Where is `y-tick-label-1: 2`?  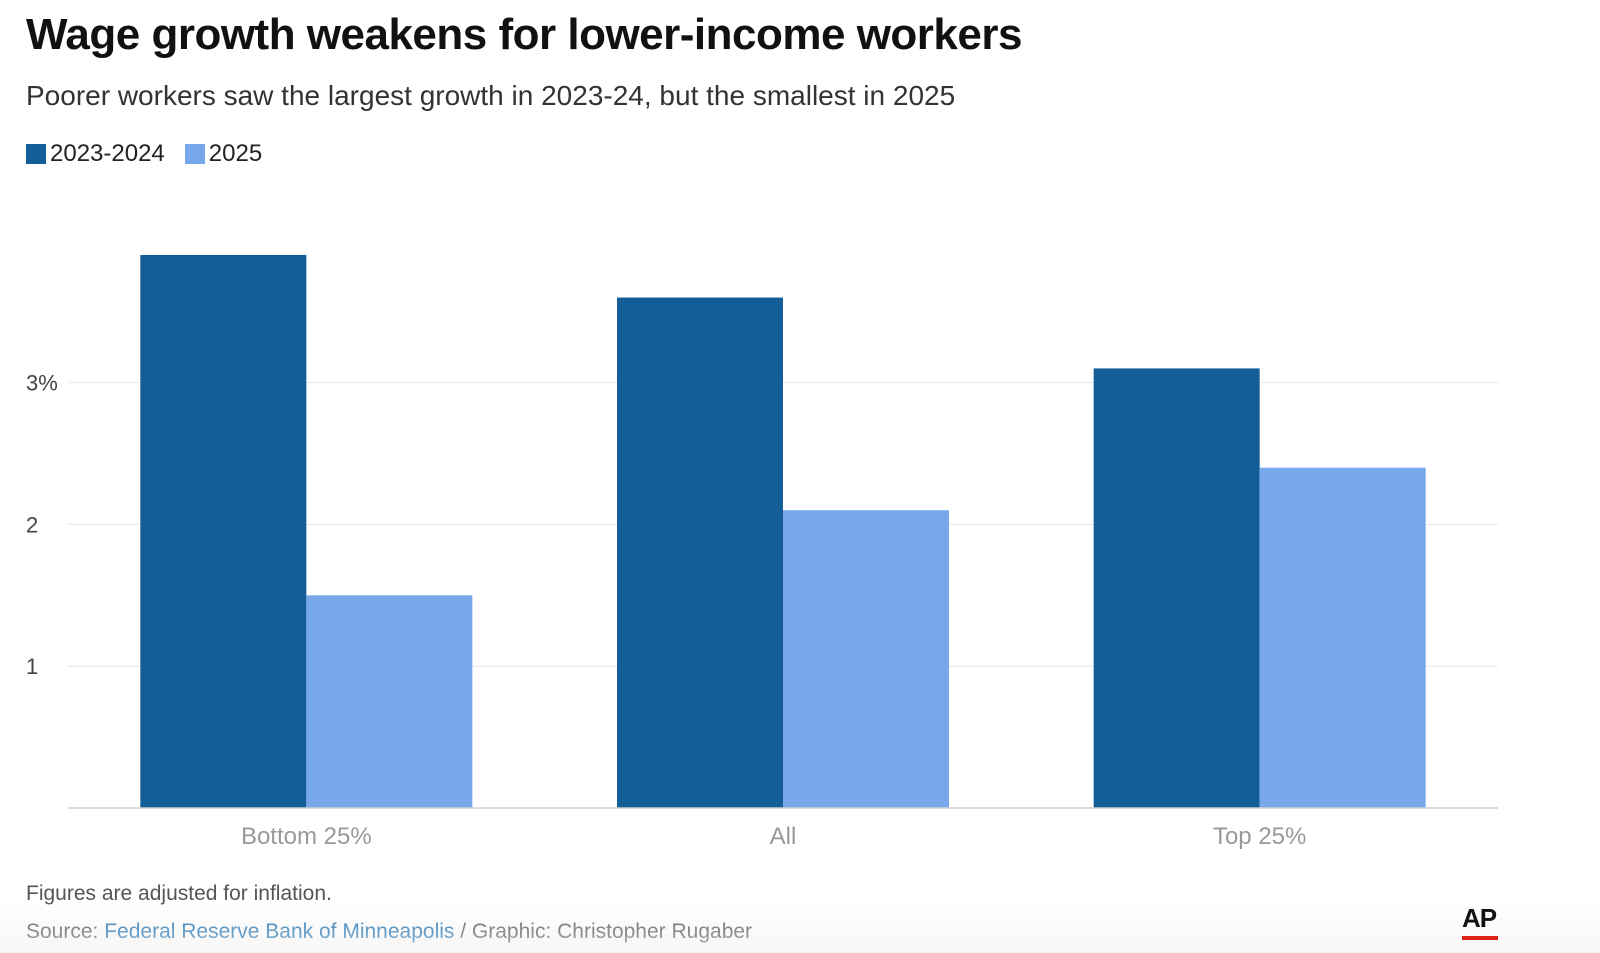 y-tick-label-1: 2 is located at coordinates (32, 524).